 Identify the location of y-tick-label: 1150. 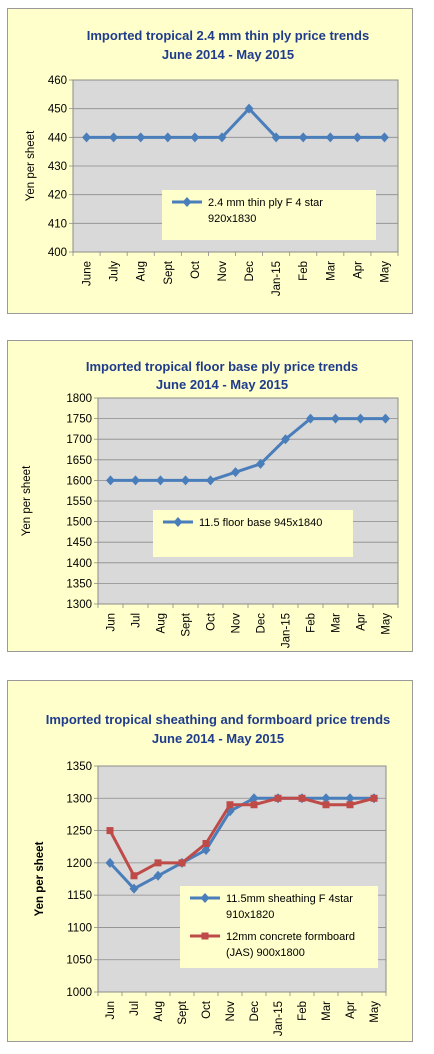
(79, 896).